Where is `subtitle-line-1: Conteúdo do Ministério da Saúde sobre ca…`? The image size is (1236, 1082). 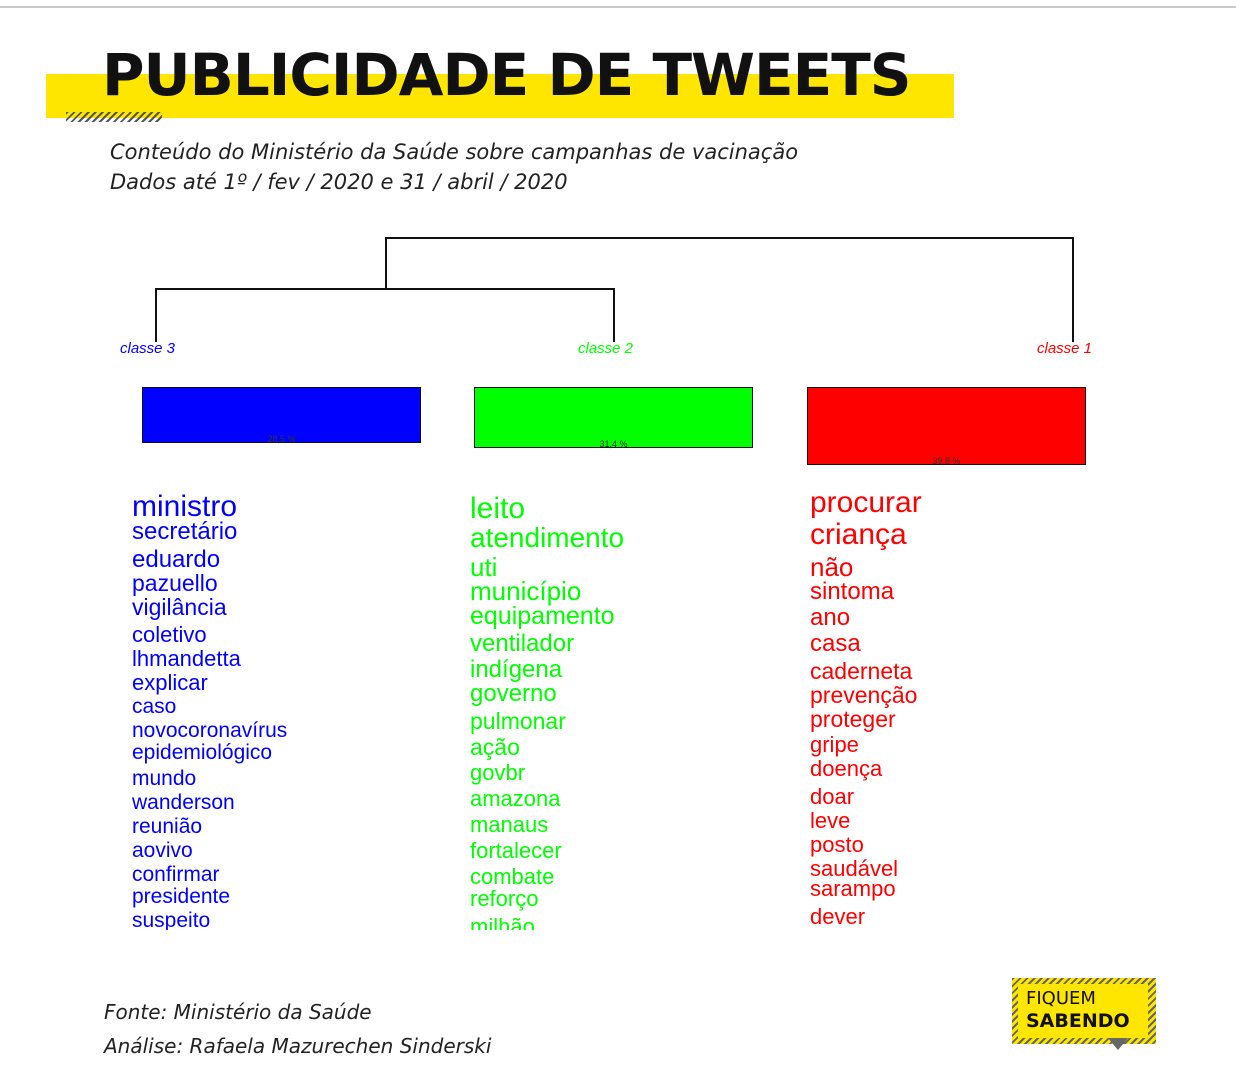
subtitle-line-1: Conteúdo do Ministério da Saúde sobre ca… is located at coordinates (454, 152).